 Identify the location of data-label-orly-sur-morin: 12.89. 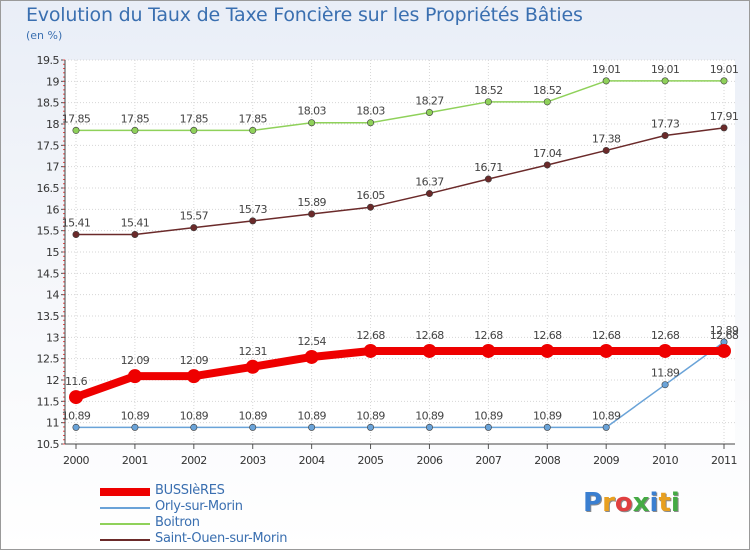
(724, 330).